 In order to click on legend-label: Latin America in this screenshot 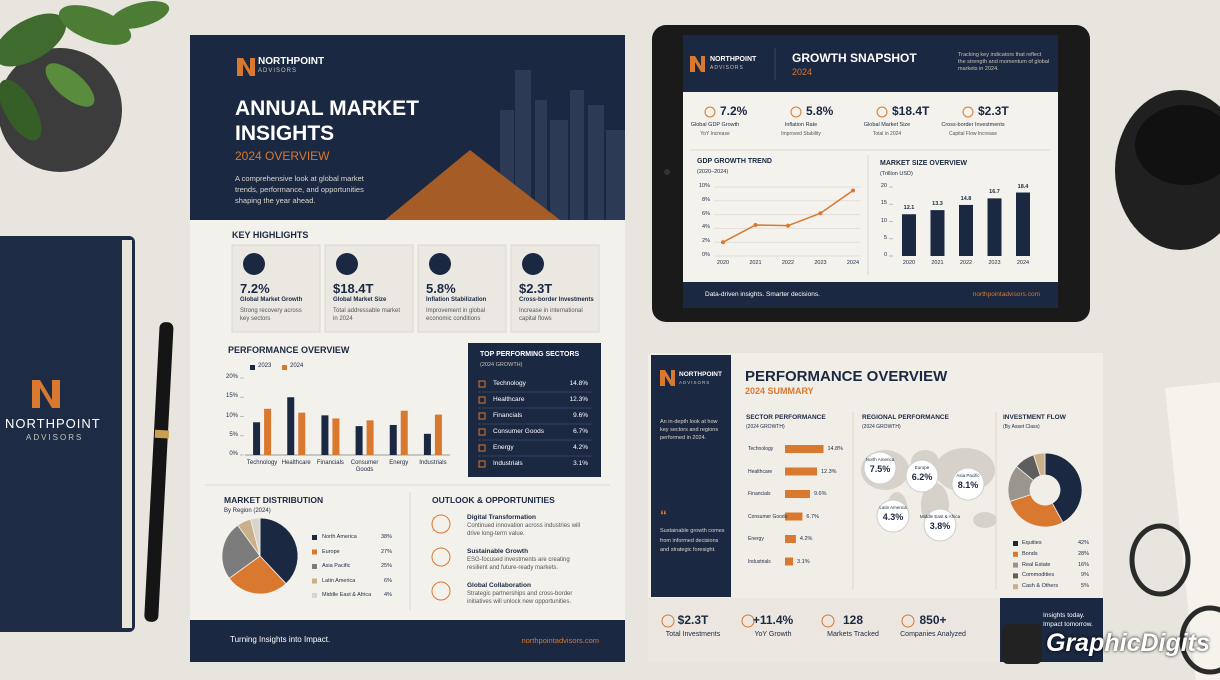, I will do `click(339, 580)`.